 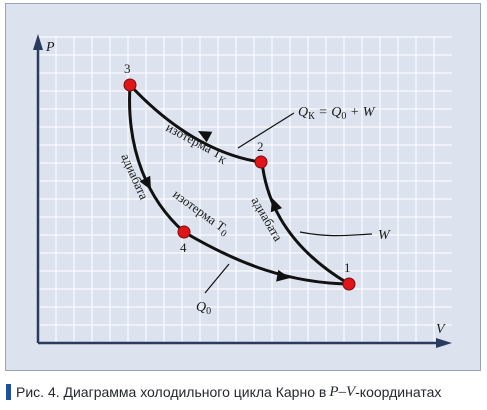 I want to click on y-axis-label: P, so click(x=50, y=47).